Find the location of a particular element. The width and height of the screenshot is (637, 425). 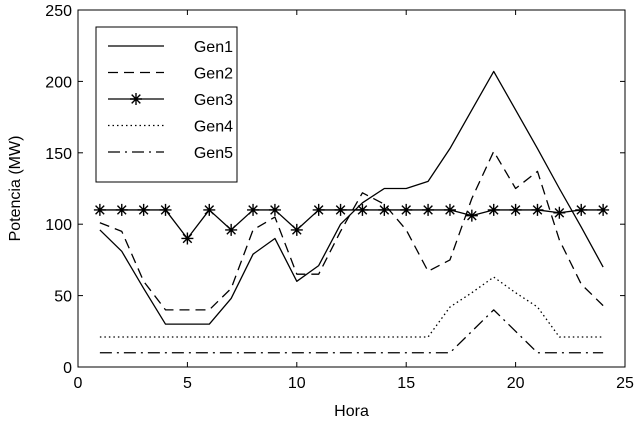

x-tick-label: 25 is located at coordinates (625, 383).